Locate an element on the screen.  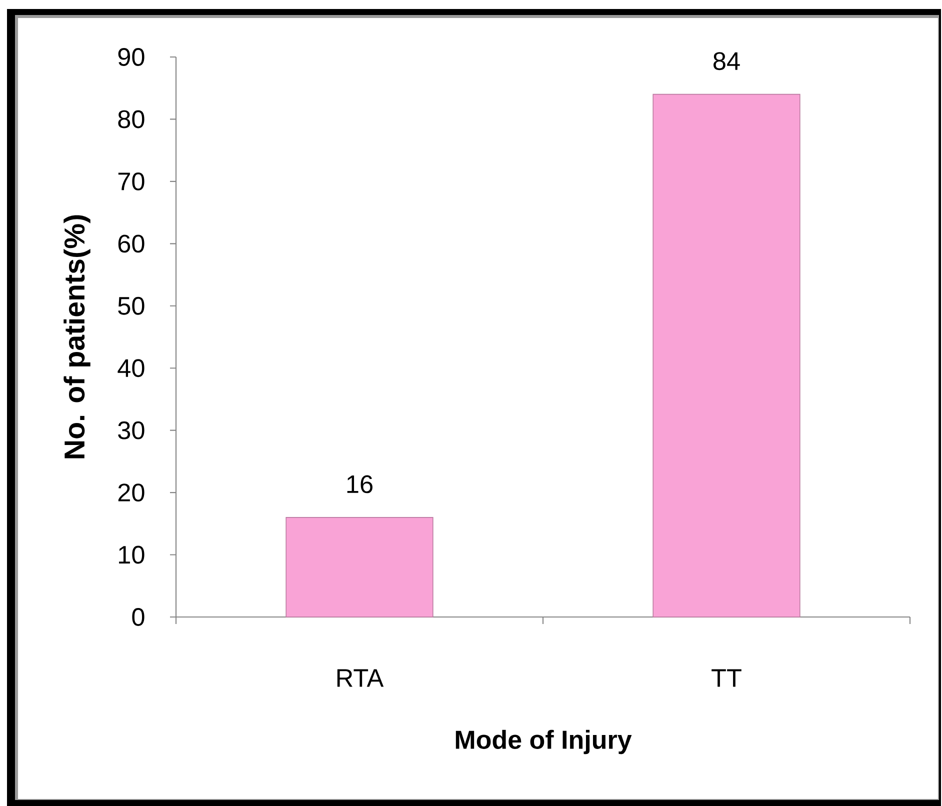
data-label: 84 is located at coordinates (727, 61).